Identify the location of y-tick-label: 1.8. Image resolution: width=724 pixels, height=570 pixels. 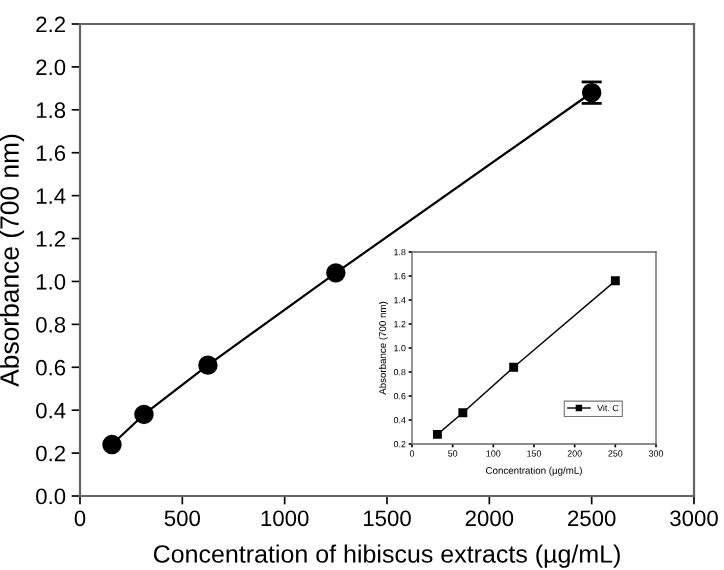
(51, 110).